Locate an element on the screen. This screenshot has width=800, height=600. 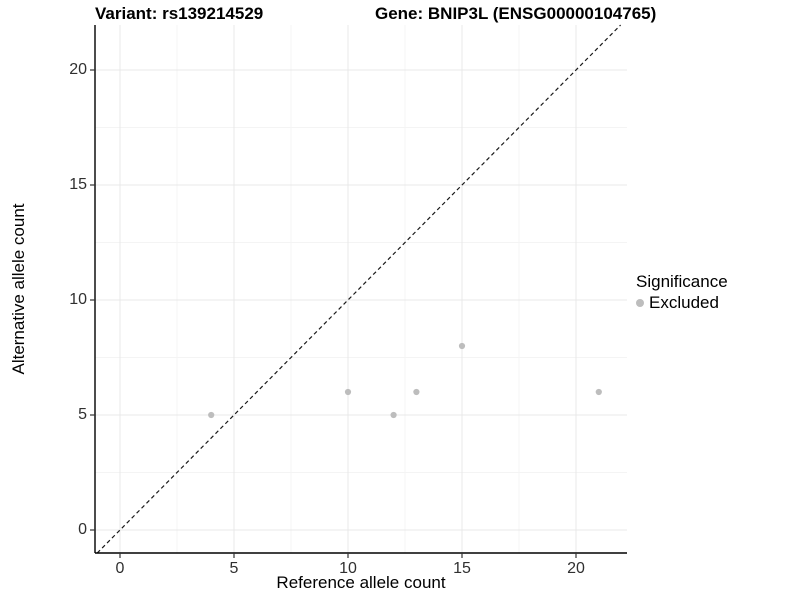
x-tick-label: 0 is located at coordinates (120, 568).